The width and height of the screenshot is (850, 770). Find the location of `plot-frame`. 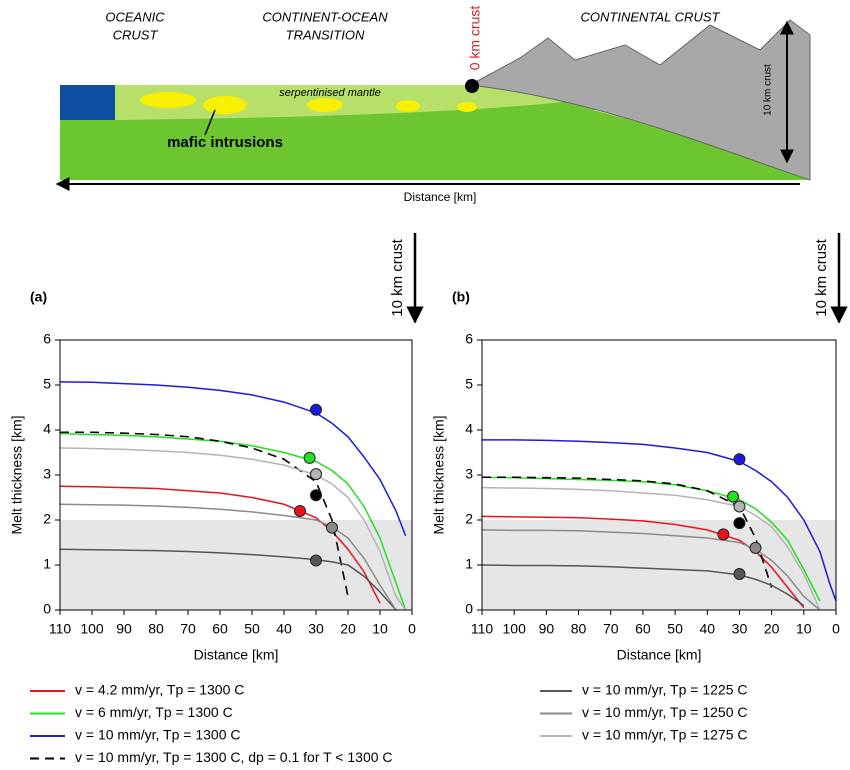

plot-frame is located at coordinates (659, 475).